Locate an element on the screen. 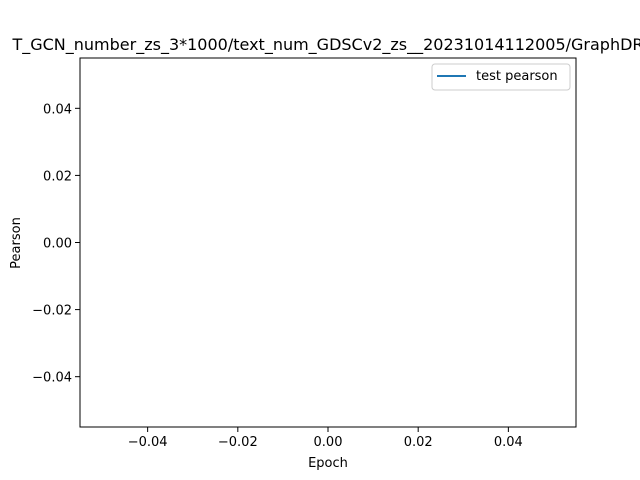 Image resolution: width=640 pixels, height=480 pixels. y-axis-ticks: −0.04 −0.02 0.00 0.02 0.04 is located at coordinates (56, 244).